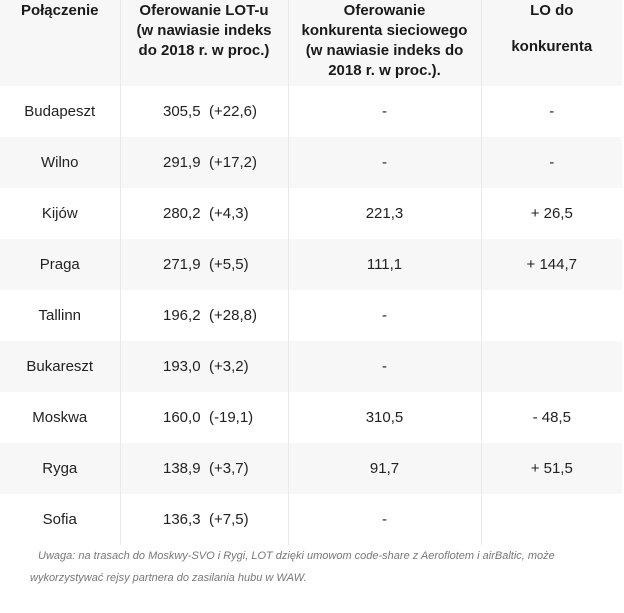 This screenshot has width=624, height=613. What do you see at coordinates (204, 315) in the screenshot?
I see `cell-lot-offer: 196,2 (+28,8)` at bounding box center [204, 315].